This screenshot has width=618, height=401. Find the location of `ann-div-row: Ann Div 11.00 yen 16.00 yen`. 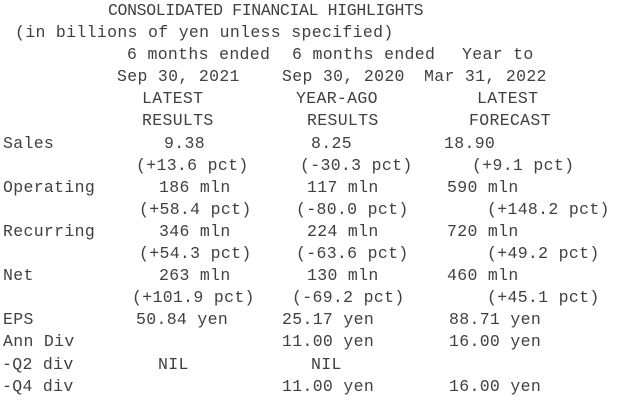

ann-div-row: Ann Div 11.00 yen 16.00 yen is located at coordinates (309, 342).